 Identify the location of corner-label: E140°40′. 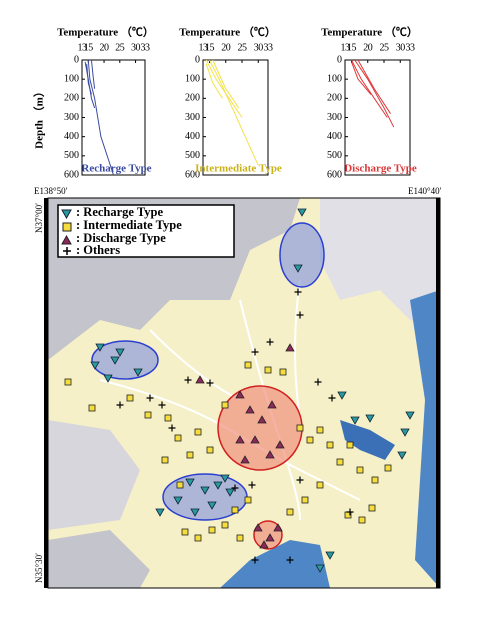
(425, 191).